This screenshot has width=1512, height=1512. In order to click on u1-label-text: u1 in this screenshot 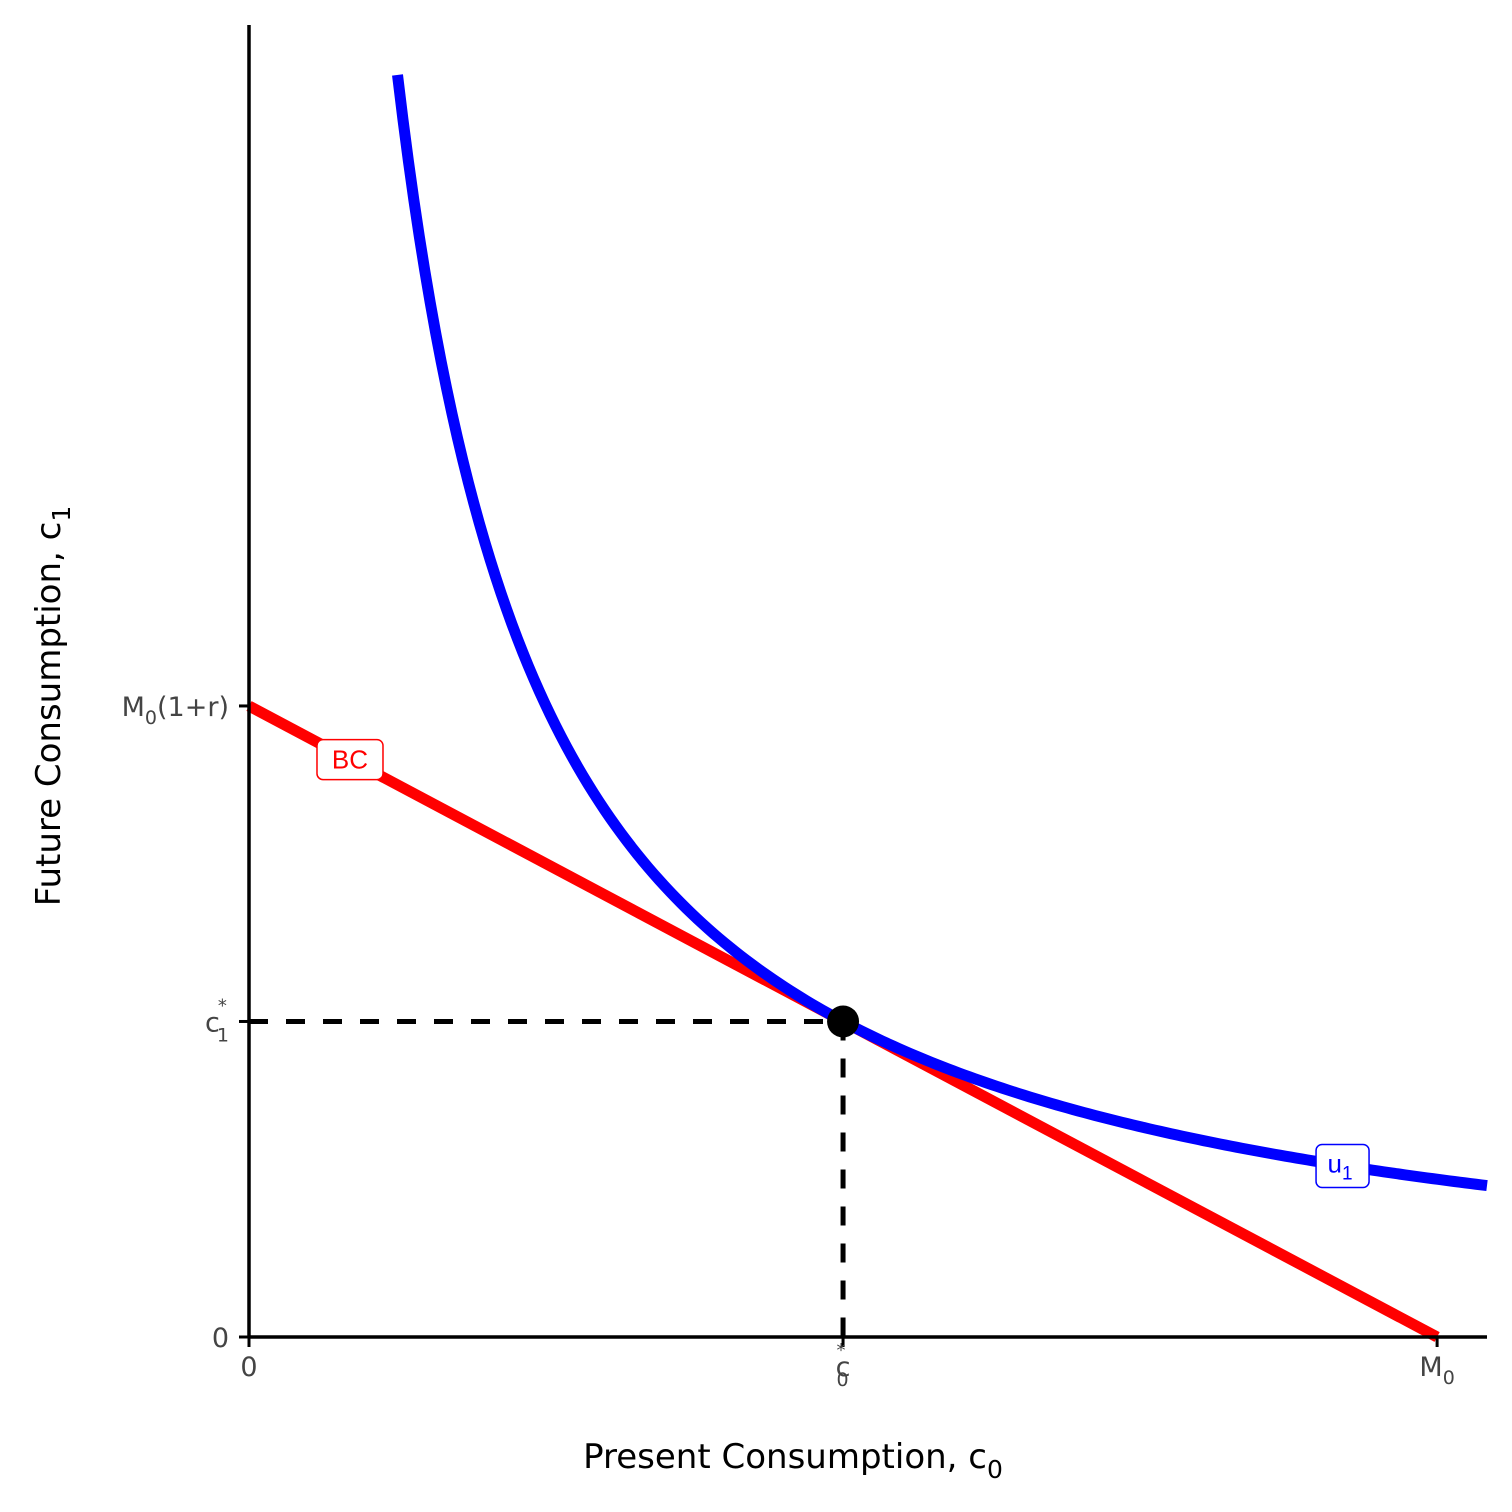, I will do `click(1340, 1167)`.